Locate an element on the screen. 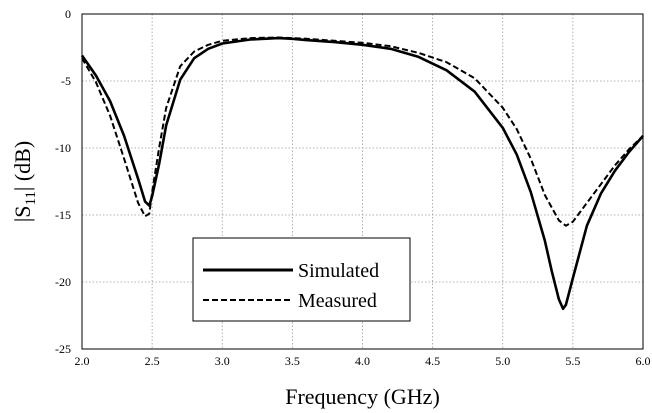 Image resolution: width=652 pixels, height=413 pixels. x-tick-label: 2.0 is located at coordinates (82, 361).